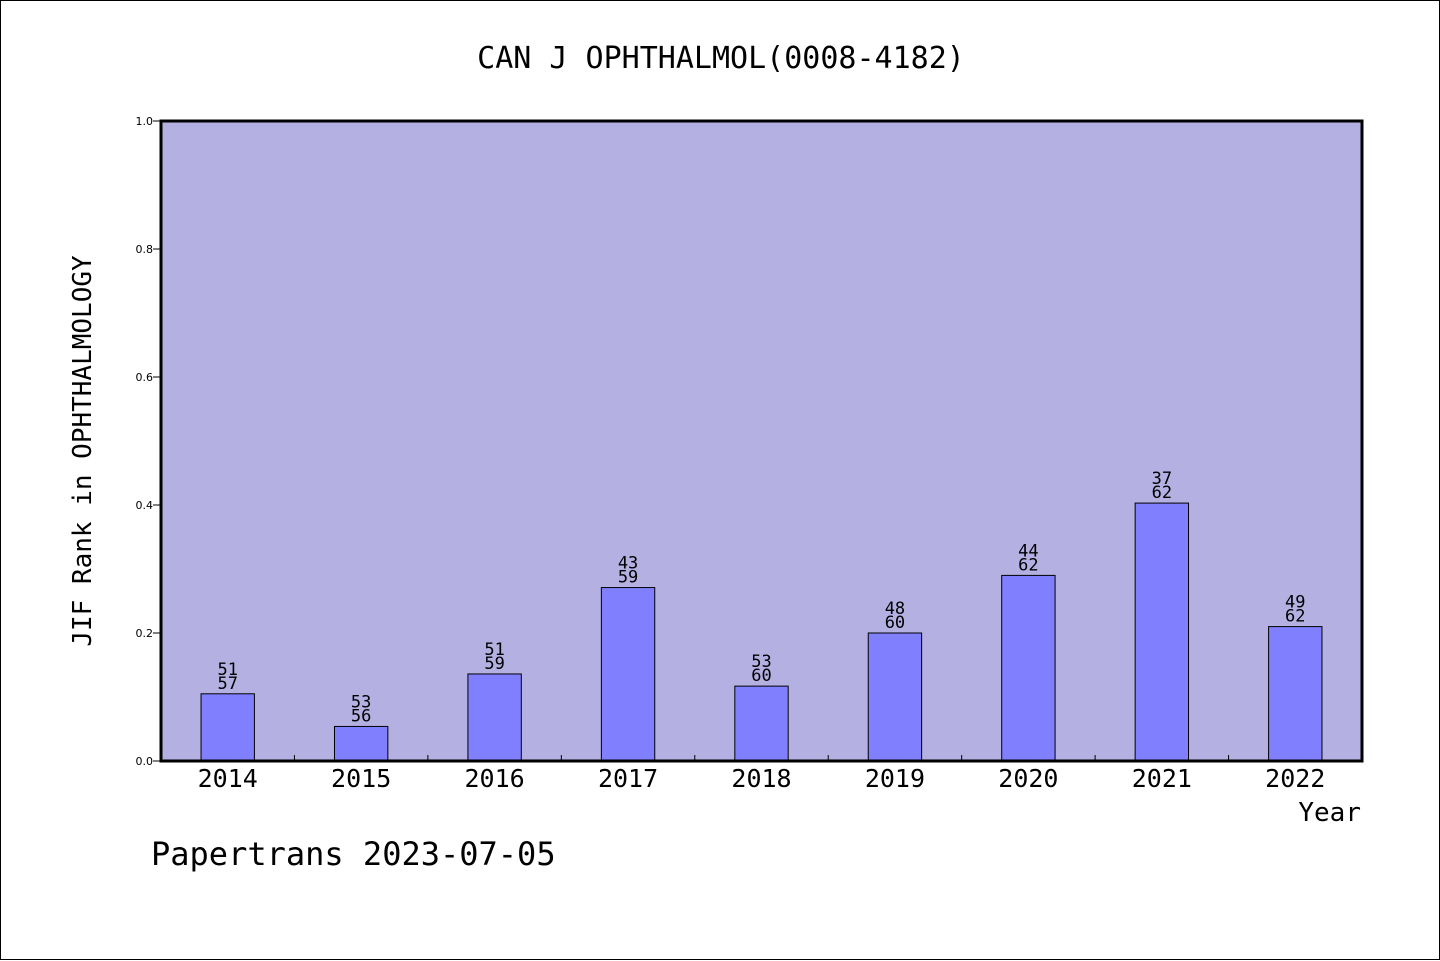  I want to click on x-tick-label: 2022, so click(1295, 778).